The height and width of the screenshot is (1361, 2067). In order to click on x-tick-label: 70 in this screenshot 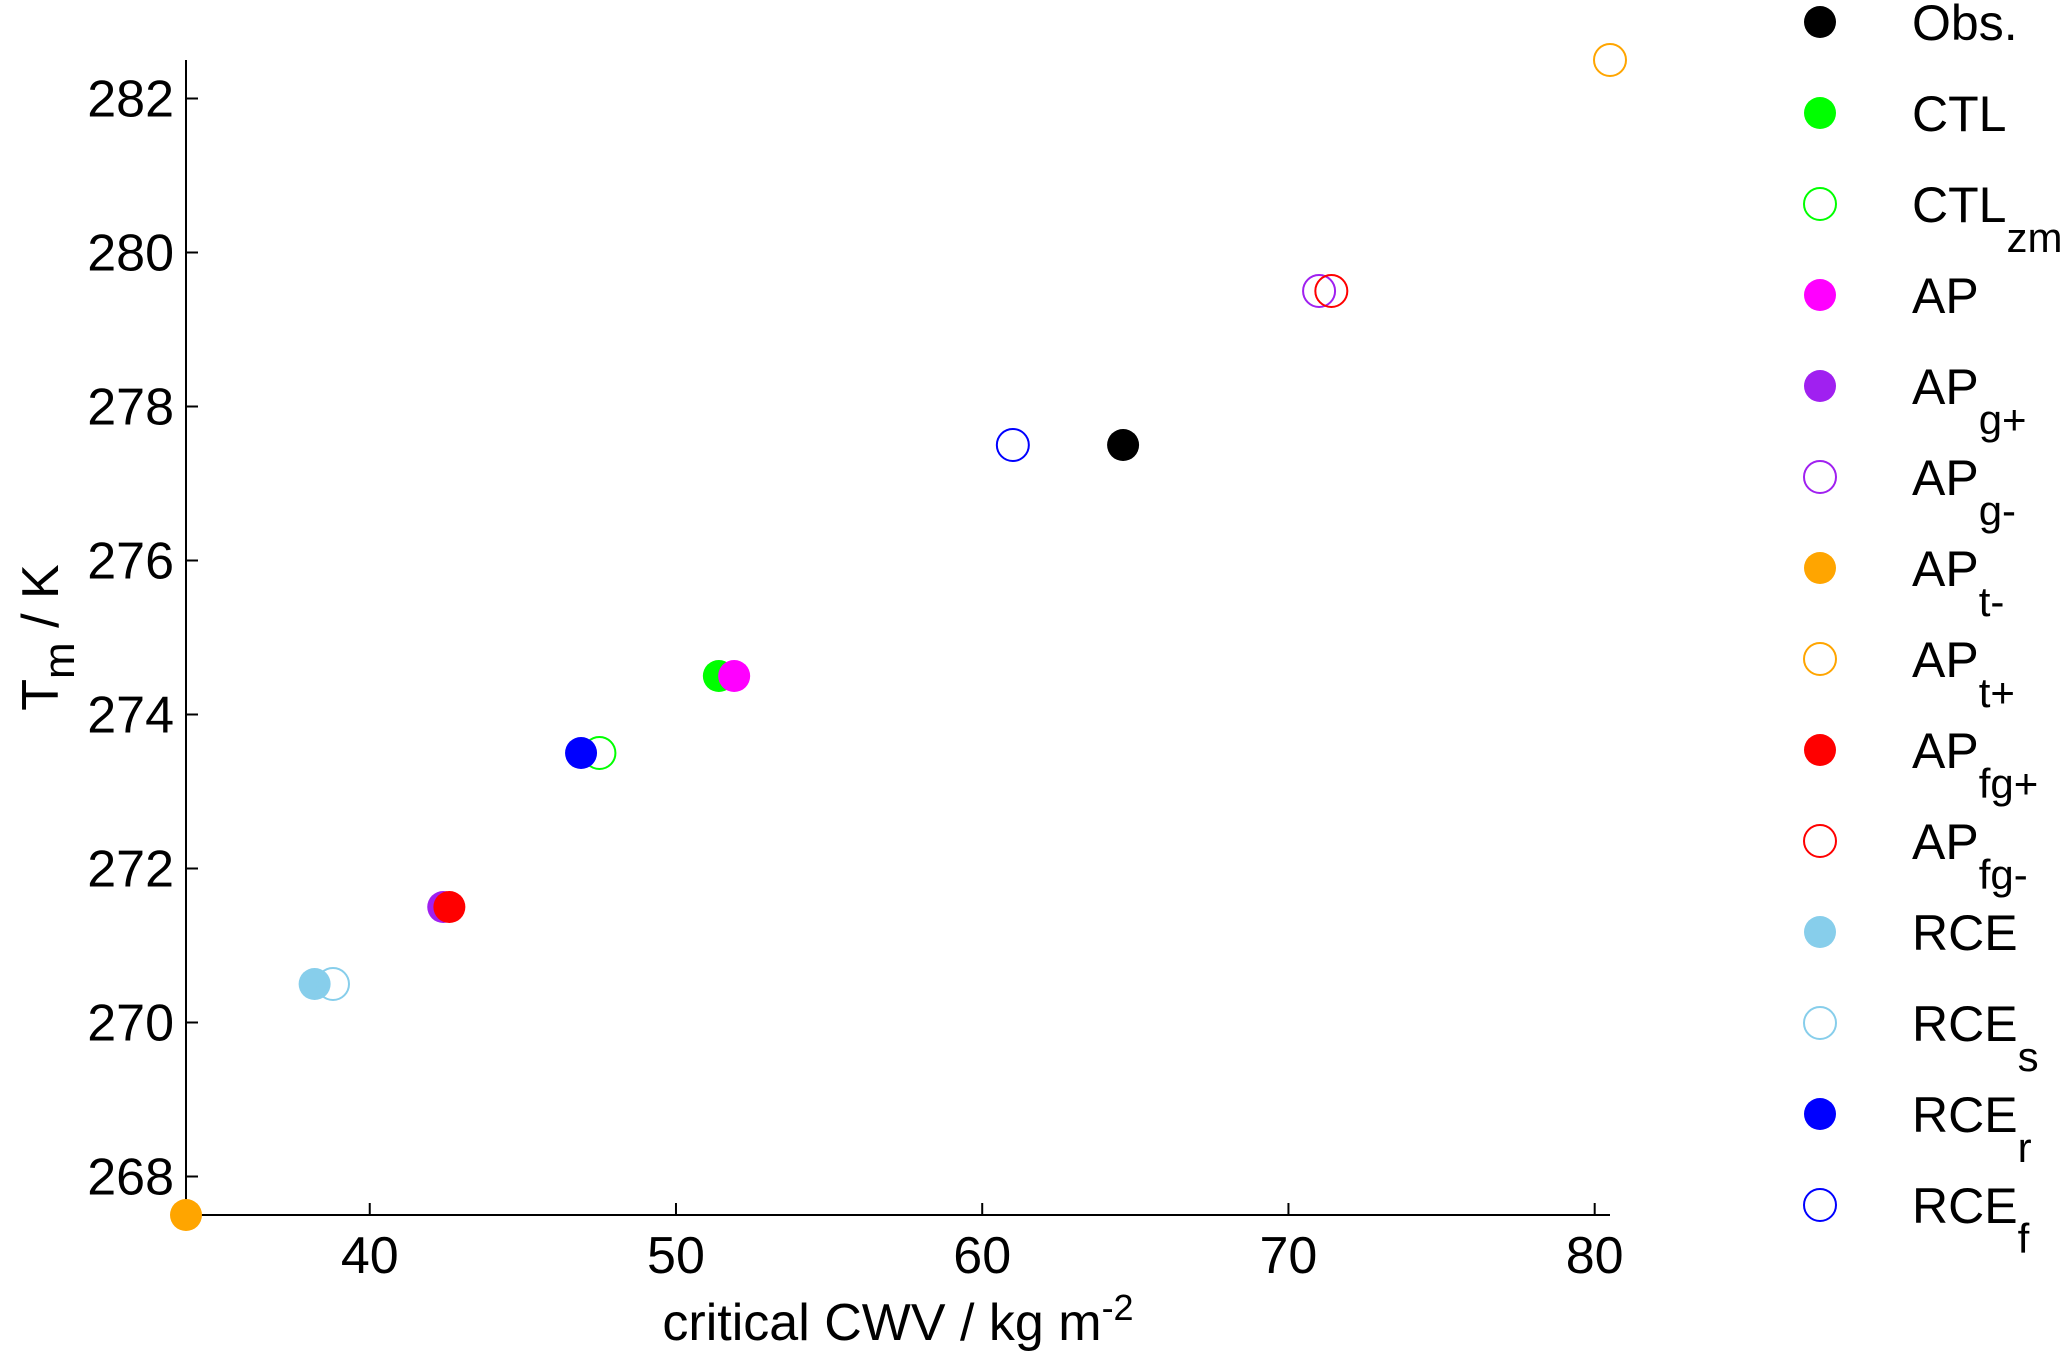, I will do `click(1289, 1256)`.